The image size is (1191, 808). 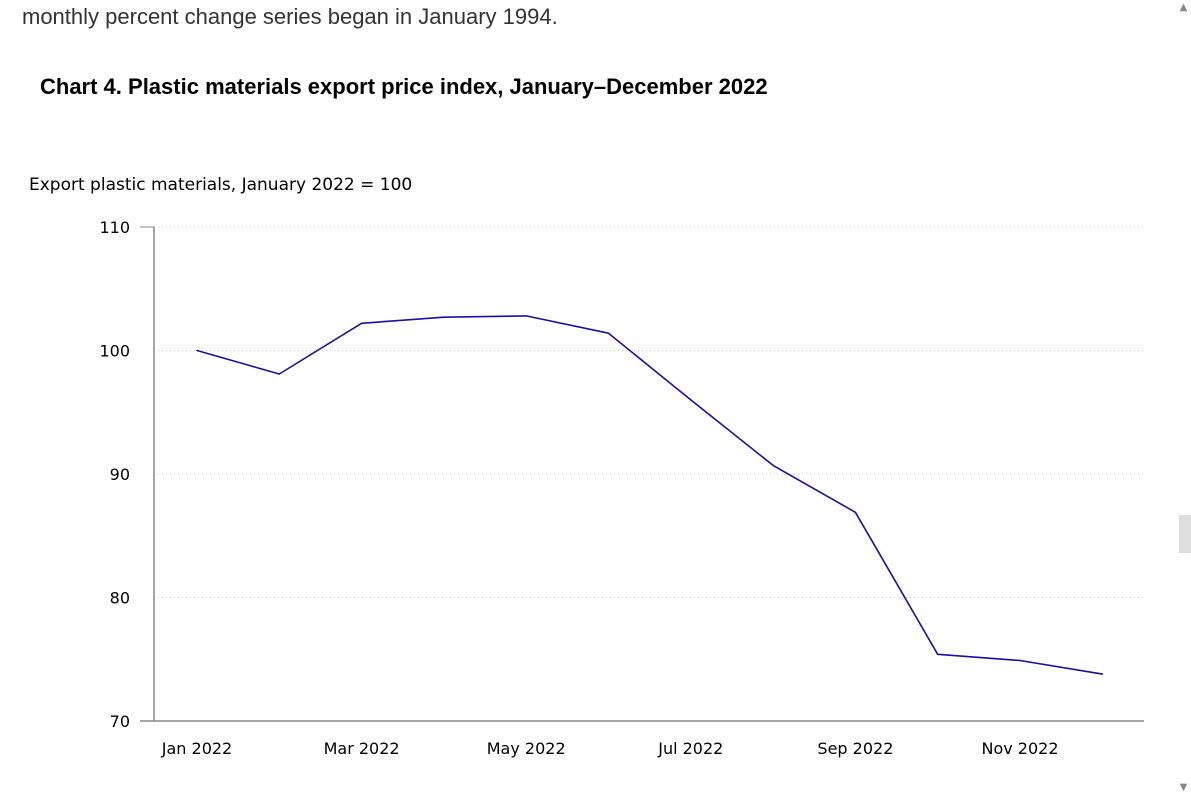 I want to click on scroll-down-arrow-icon: ▼, so click(x=1183, y=787).